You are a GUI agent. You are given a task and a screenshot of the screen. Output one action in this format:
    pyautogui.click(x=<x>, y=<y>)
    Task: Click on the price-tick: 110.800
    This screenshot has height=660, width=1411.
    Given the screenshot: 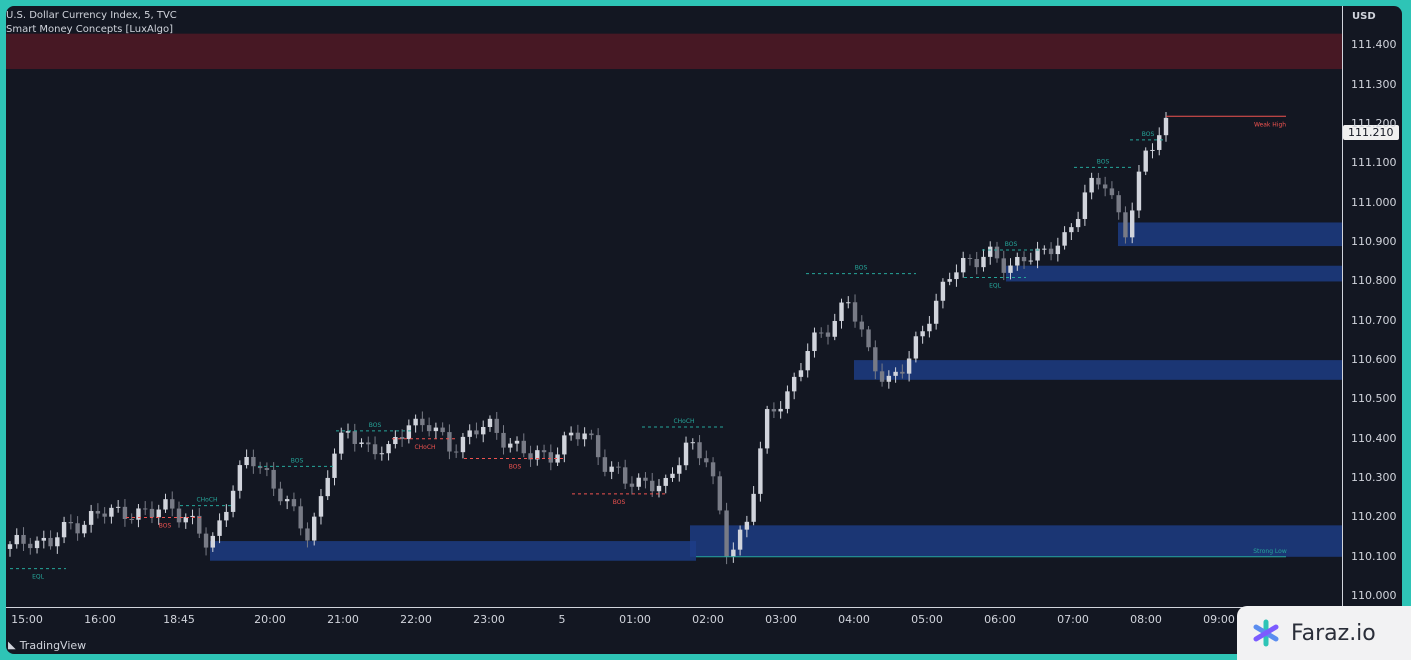 What is the action you would take?
    pyautogui.click(x=1374, y=281)
    